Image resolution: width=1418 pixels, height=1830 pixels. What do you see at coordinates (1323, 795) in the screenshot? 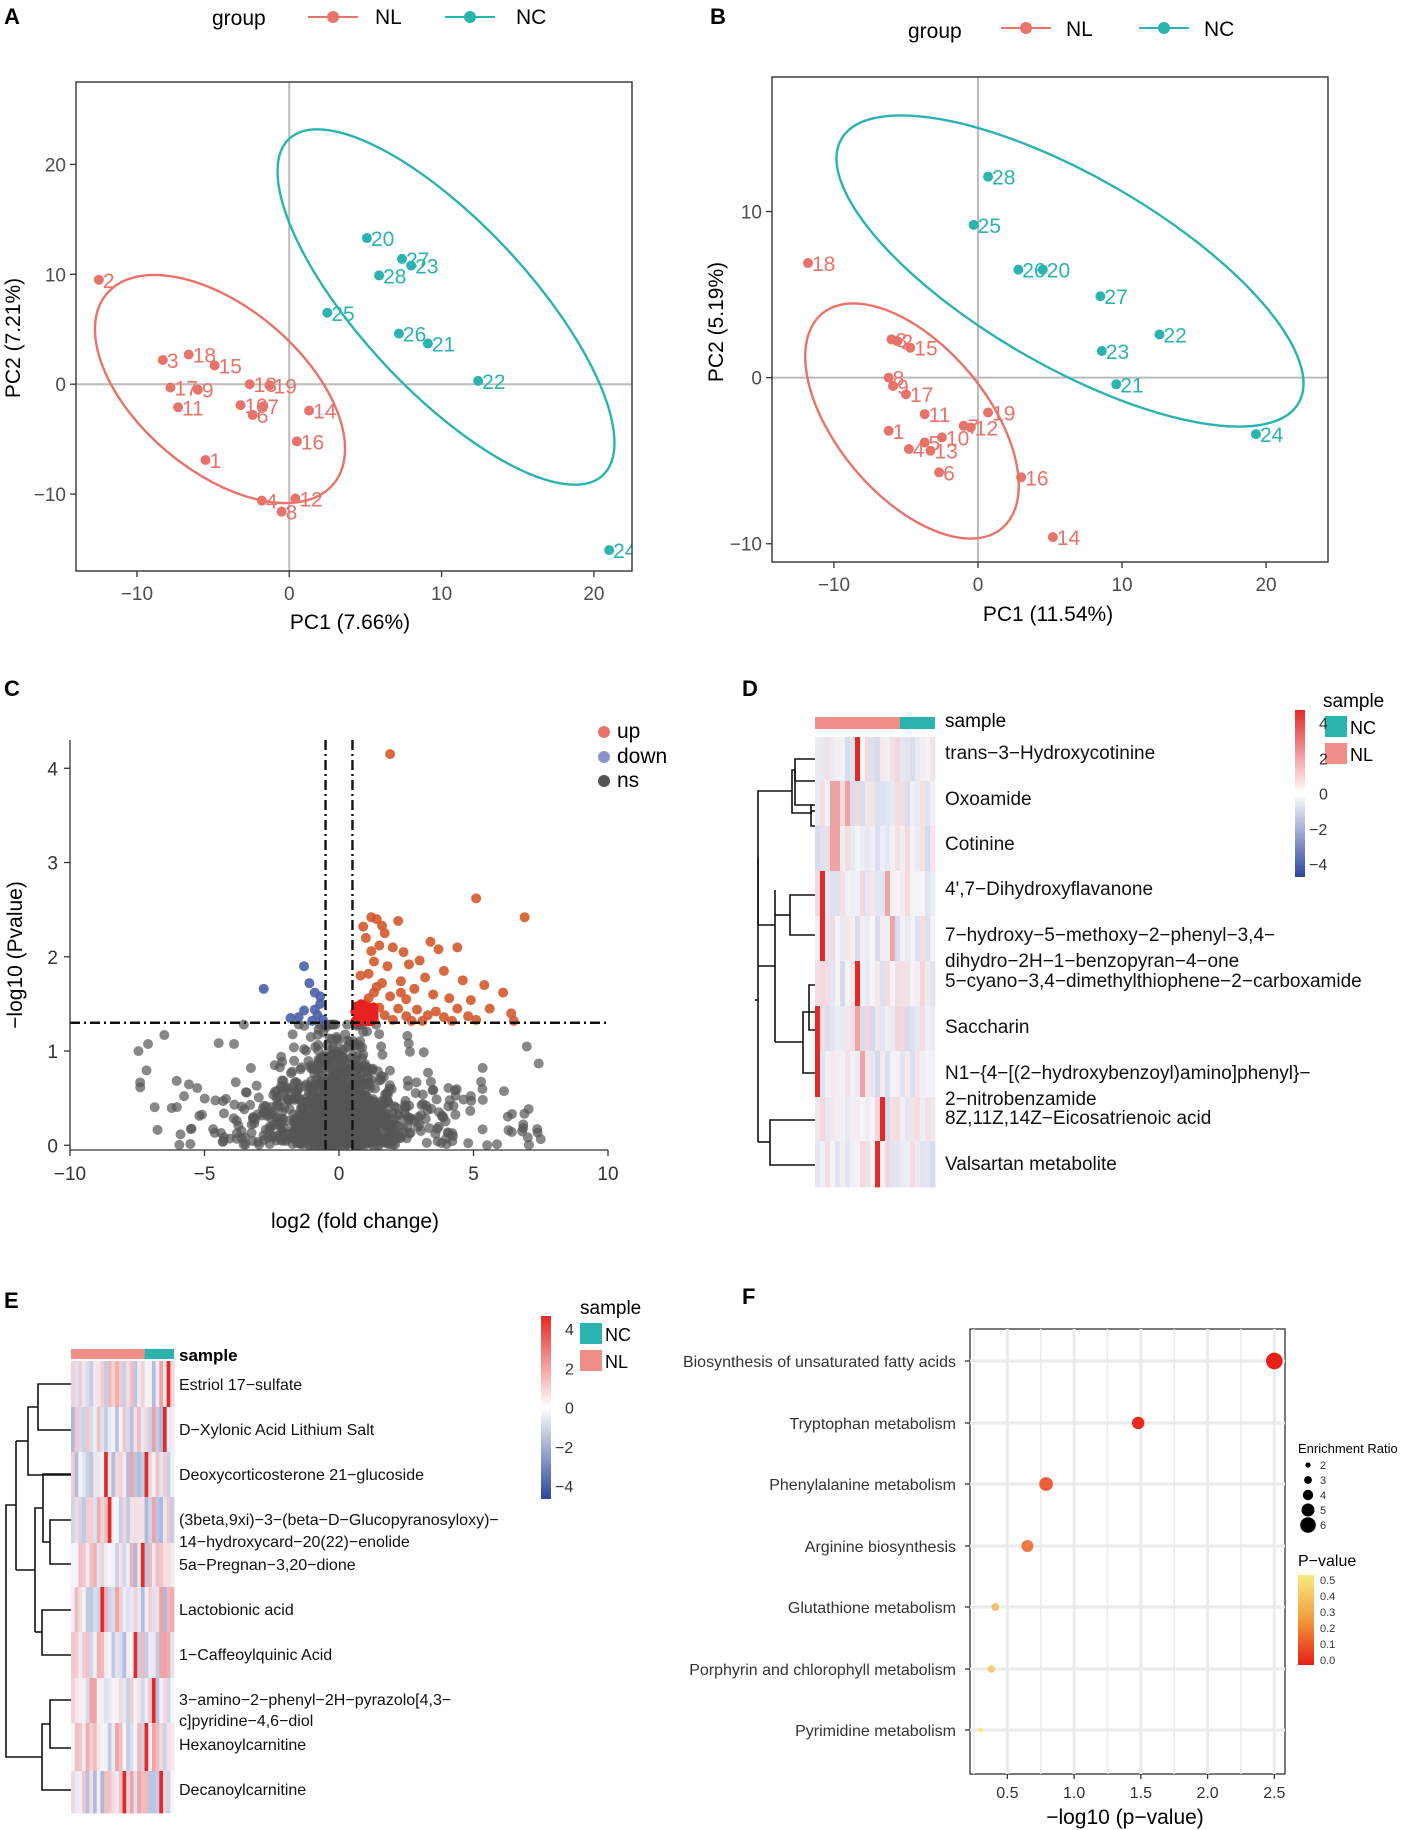
I see `heat-d-scale-label: 0` at bounding box center [1323, 795].